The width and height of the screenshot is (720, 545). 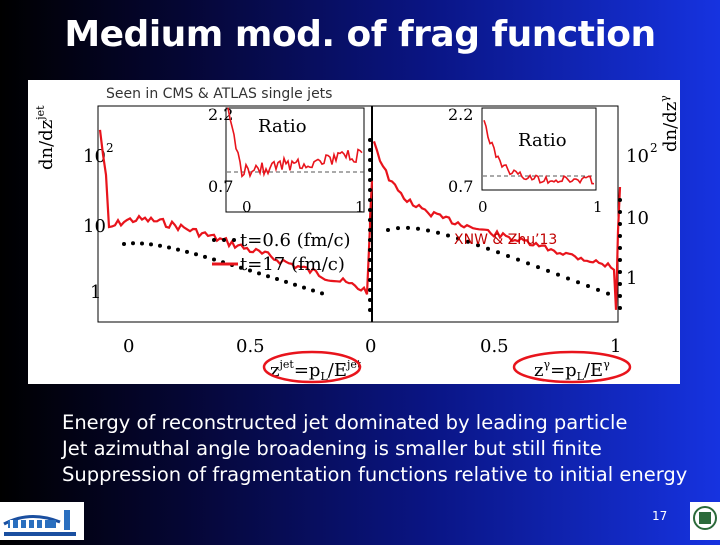 I want to click on left-xlabel-highlight, so click(x=312, y=367).